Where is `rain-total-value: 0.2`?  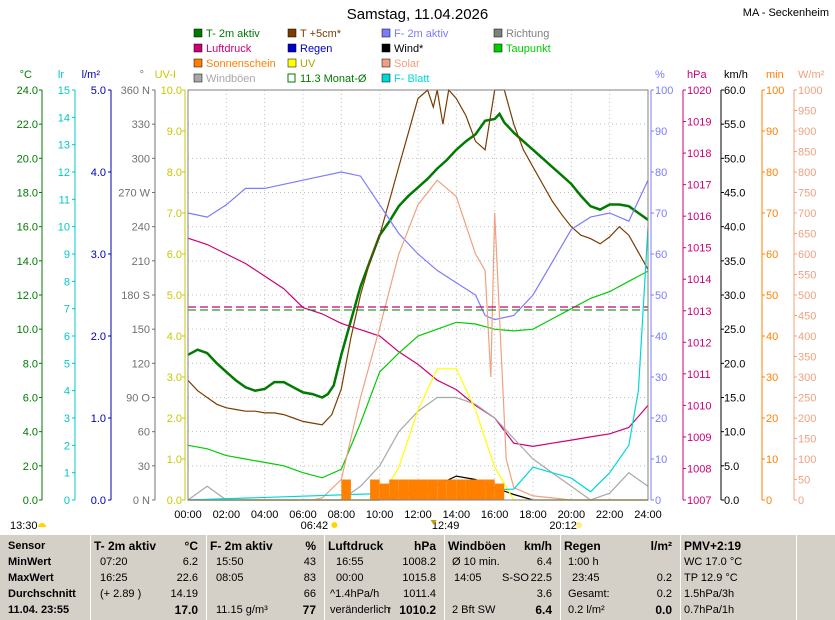 rain-total-value: 0.2 is located at coordinates (664, 594).